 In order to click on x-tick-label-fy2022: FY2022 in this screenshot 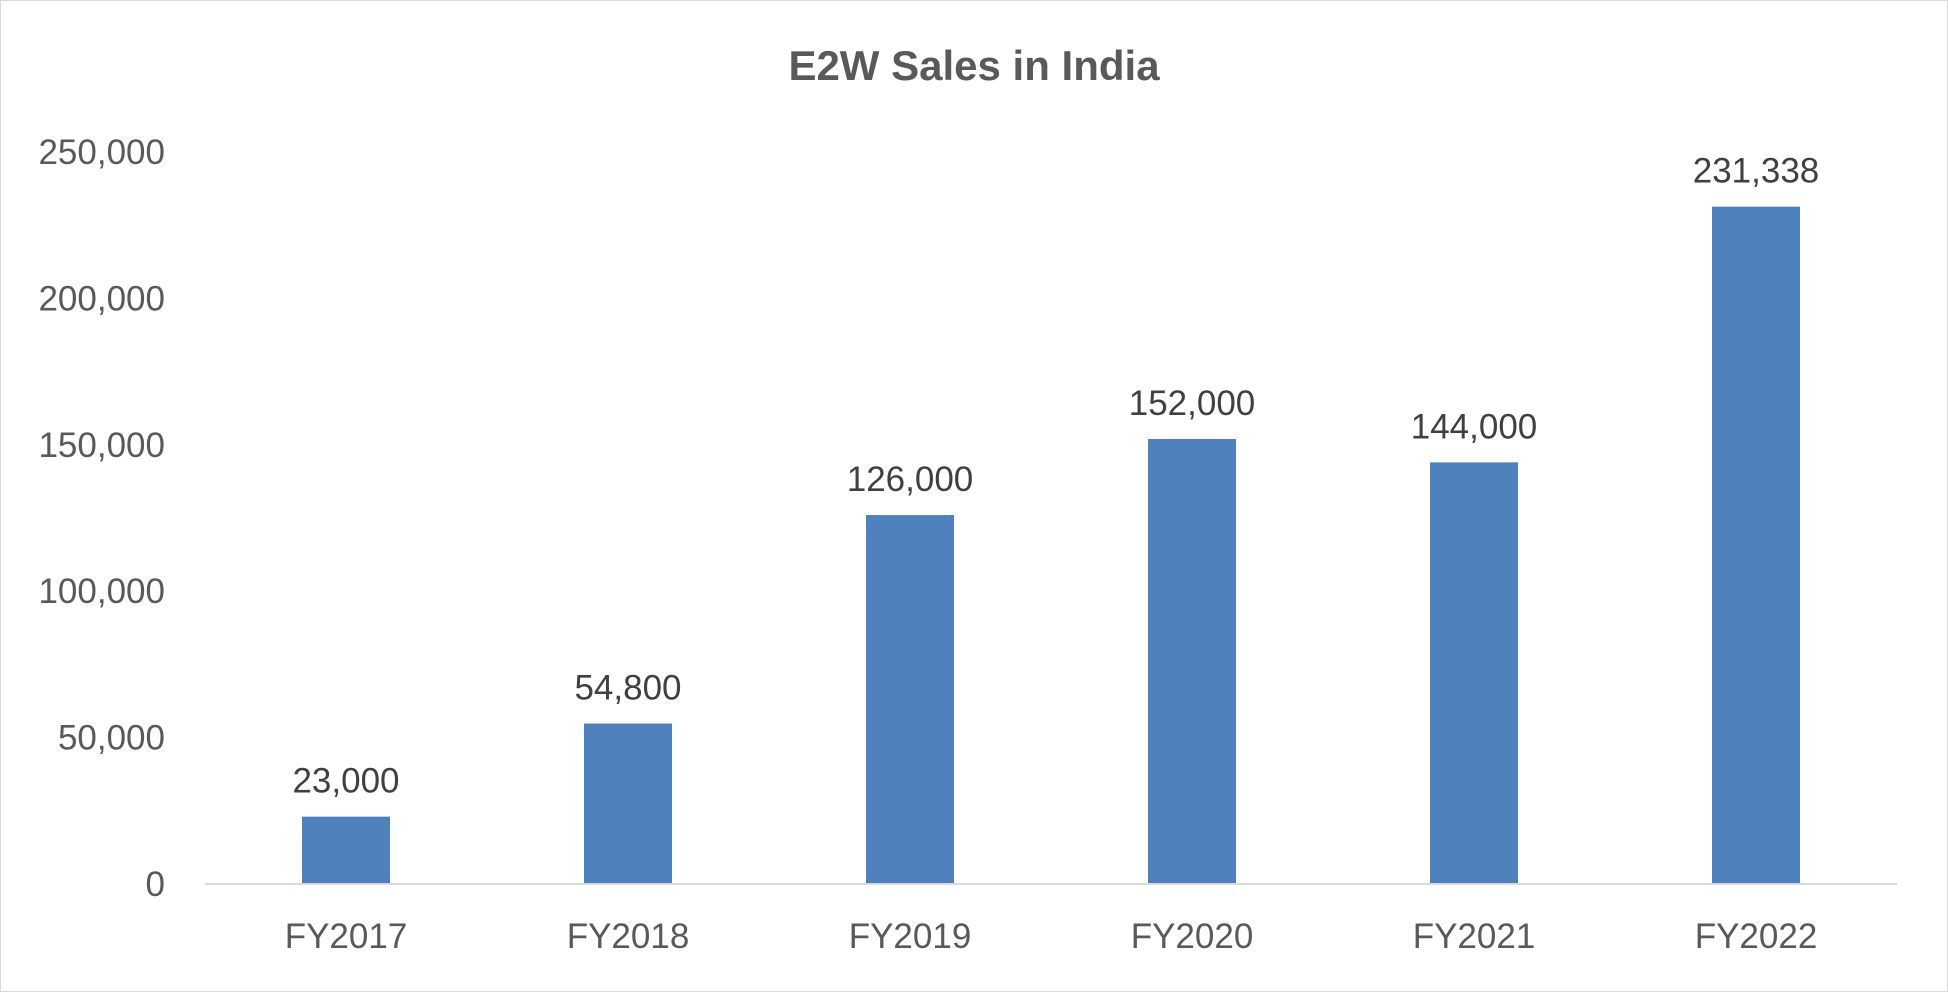, I will do `click(1756, 936)`.